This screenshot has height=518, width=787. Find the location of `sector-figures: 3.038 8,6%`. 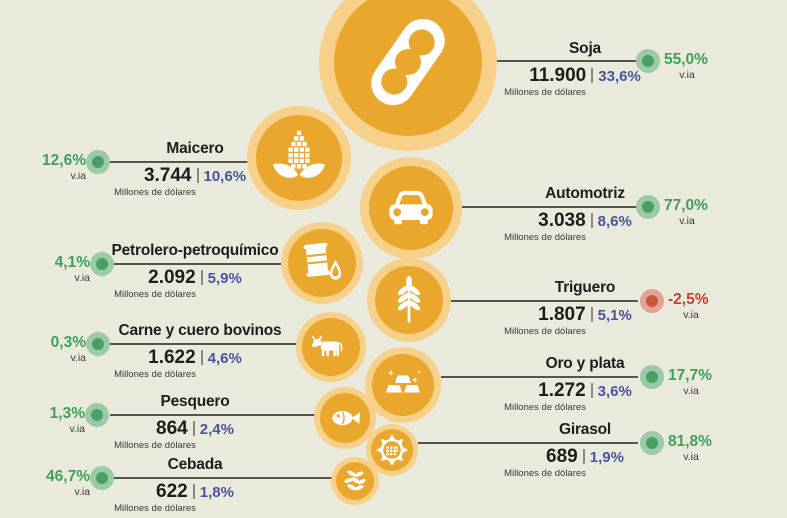

sector-figures: 3.038 8,6% is located at coordinates (585, 221).